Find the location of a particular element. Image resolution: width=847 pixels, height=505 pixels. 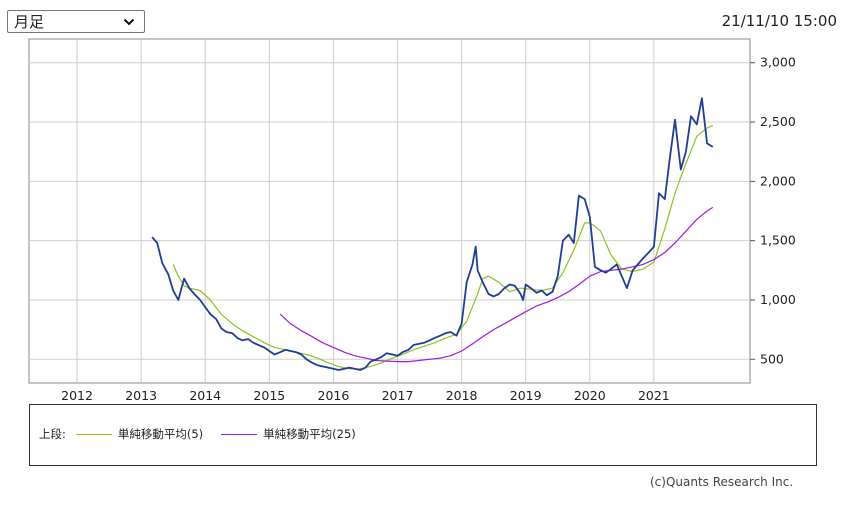

y-tick-label: 2,000 is located at coordinates (778, 180).